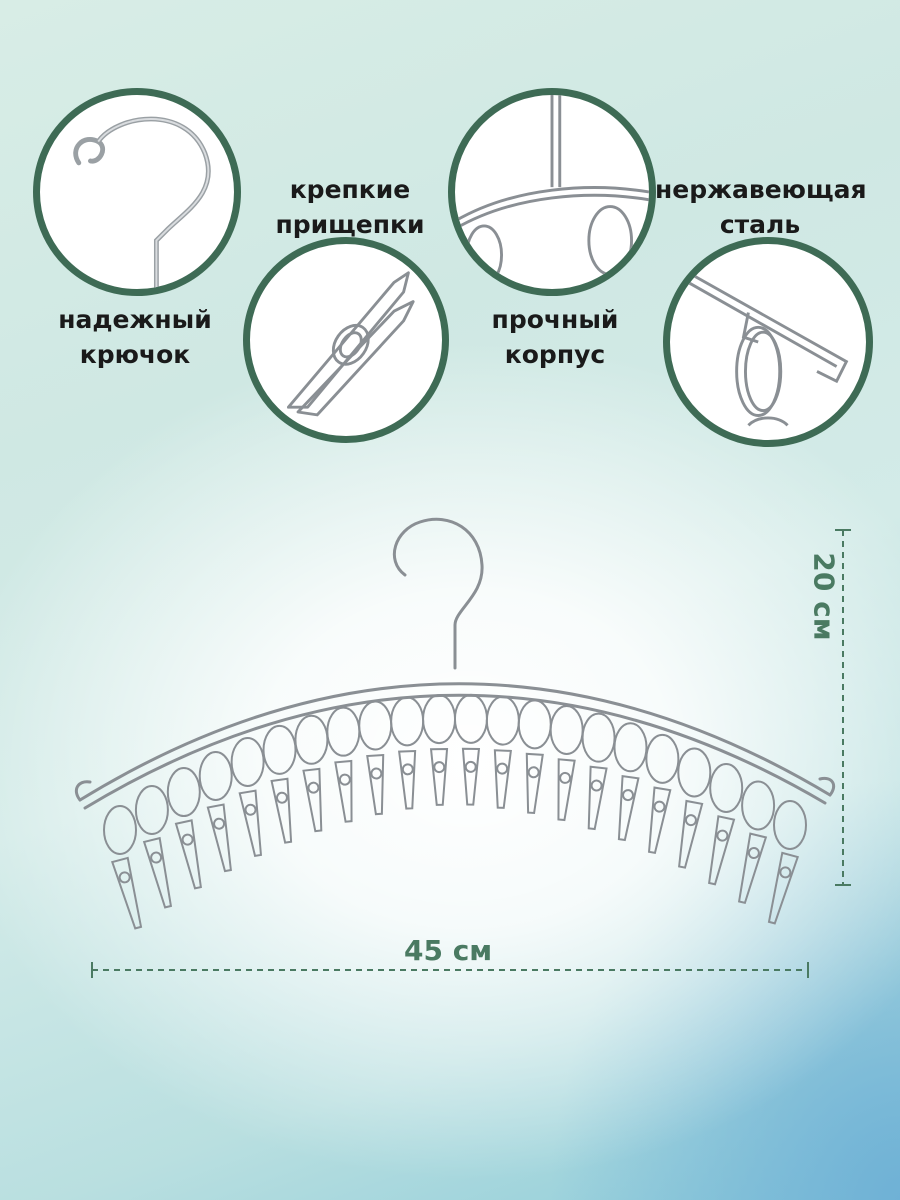 The width and height of the screenshot is (900, 1200). I want to click on steel-detail-circle, so click(768, 342).